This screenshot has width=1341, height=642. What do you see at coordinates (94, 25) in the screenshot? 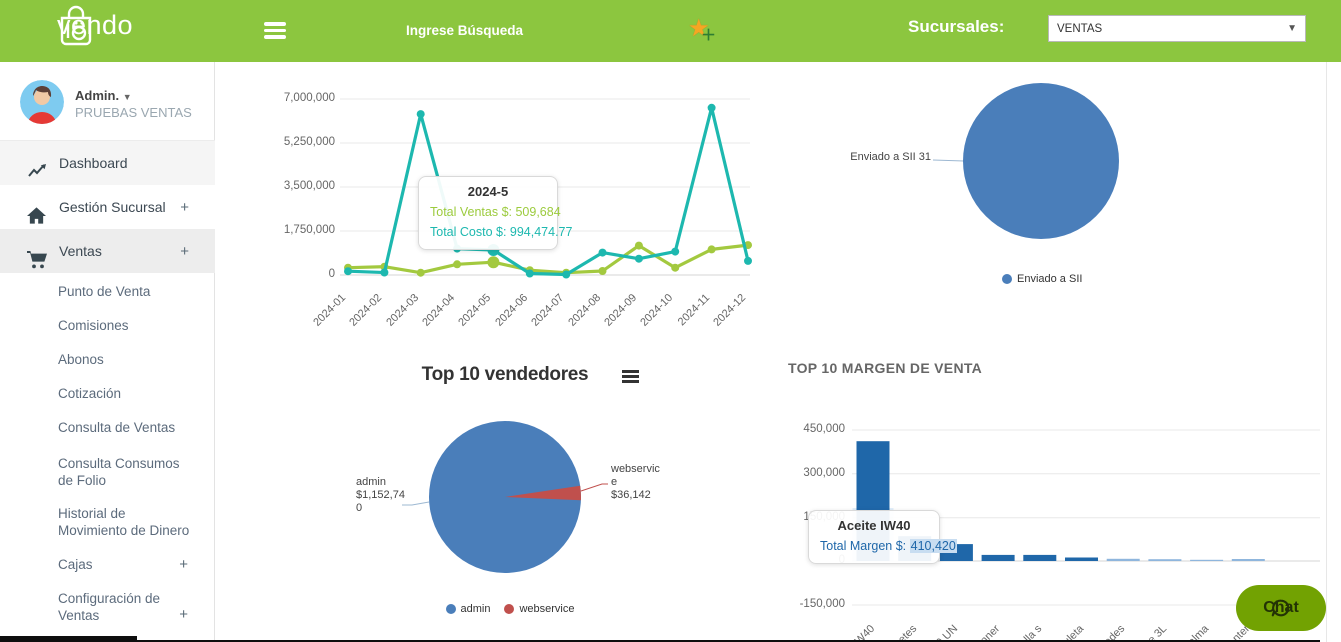
I see `app-logo: vendo` at bounding box center [94, 25].